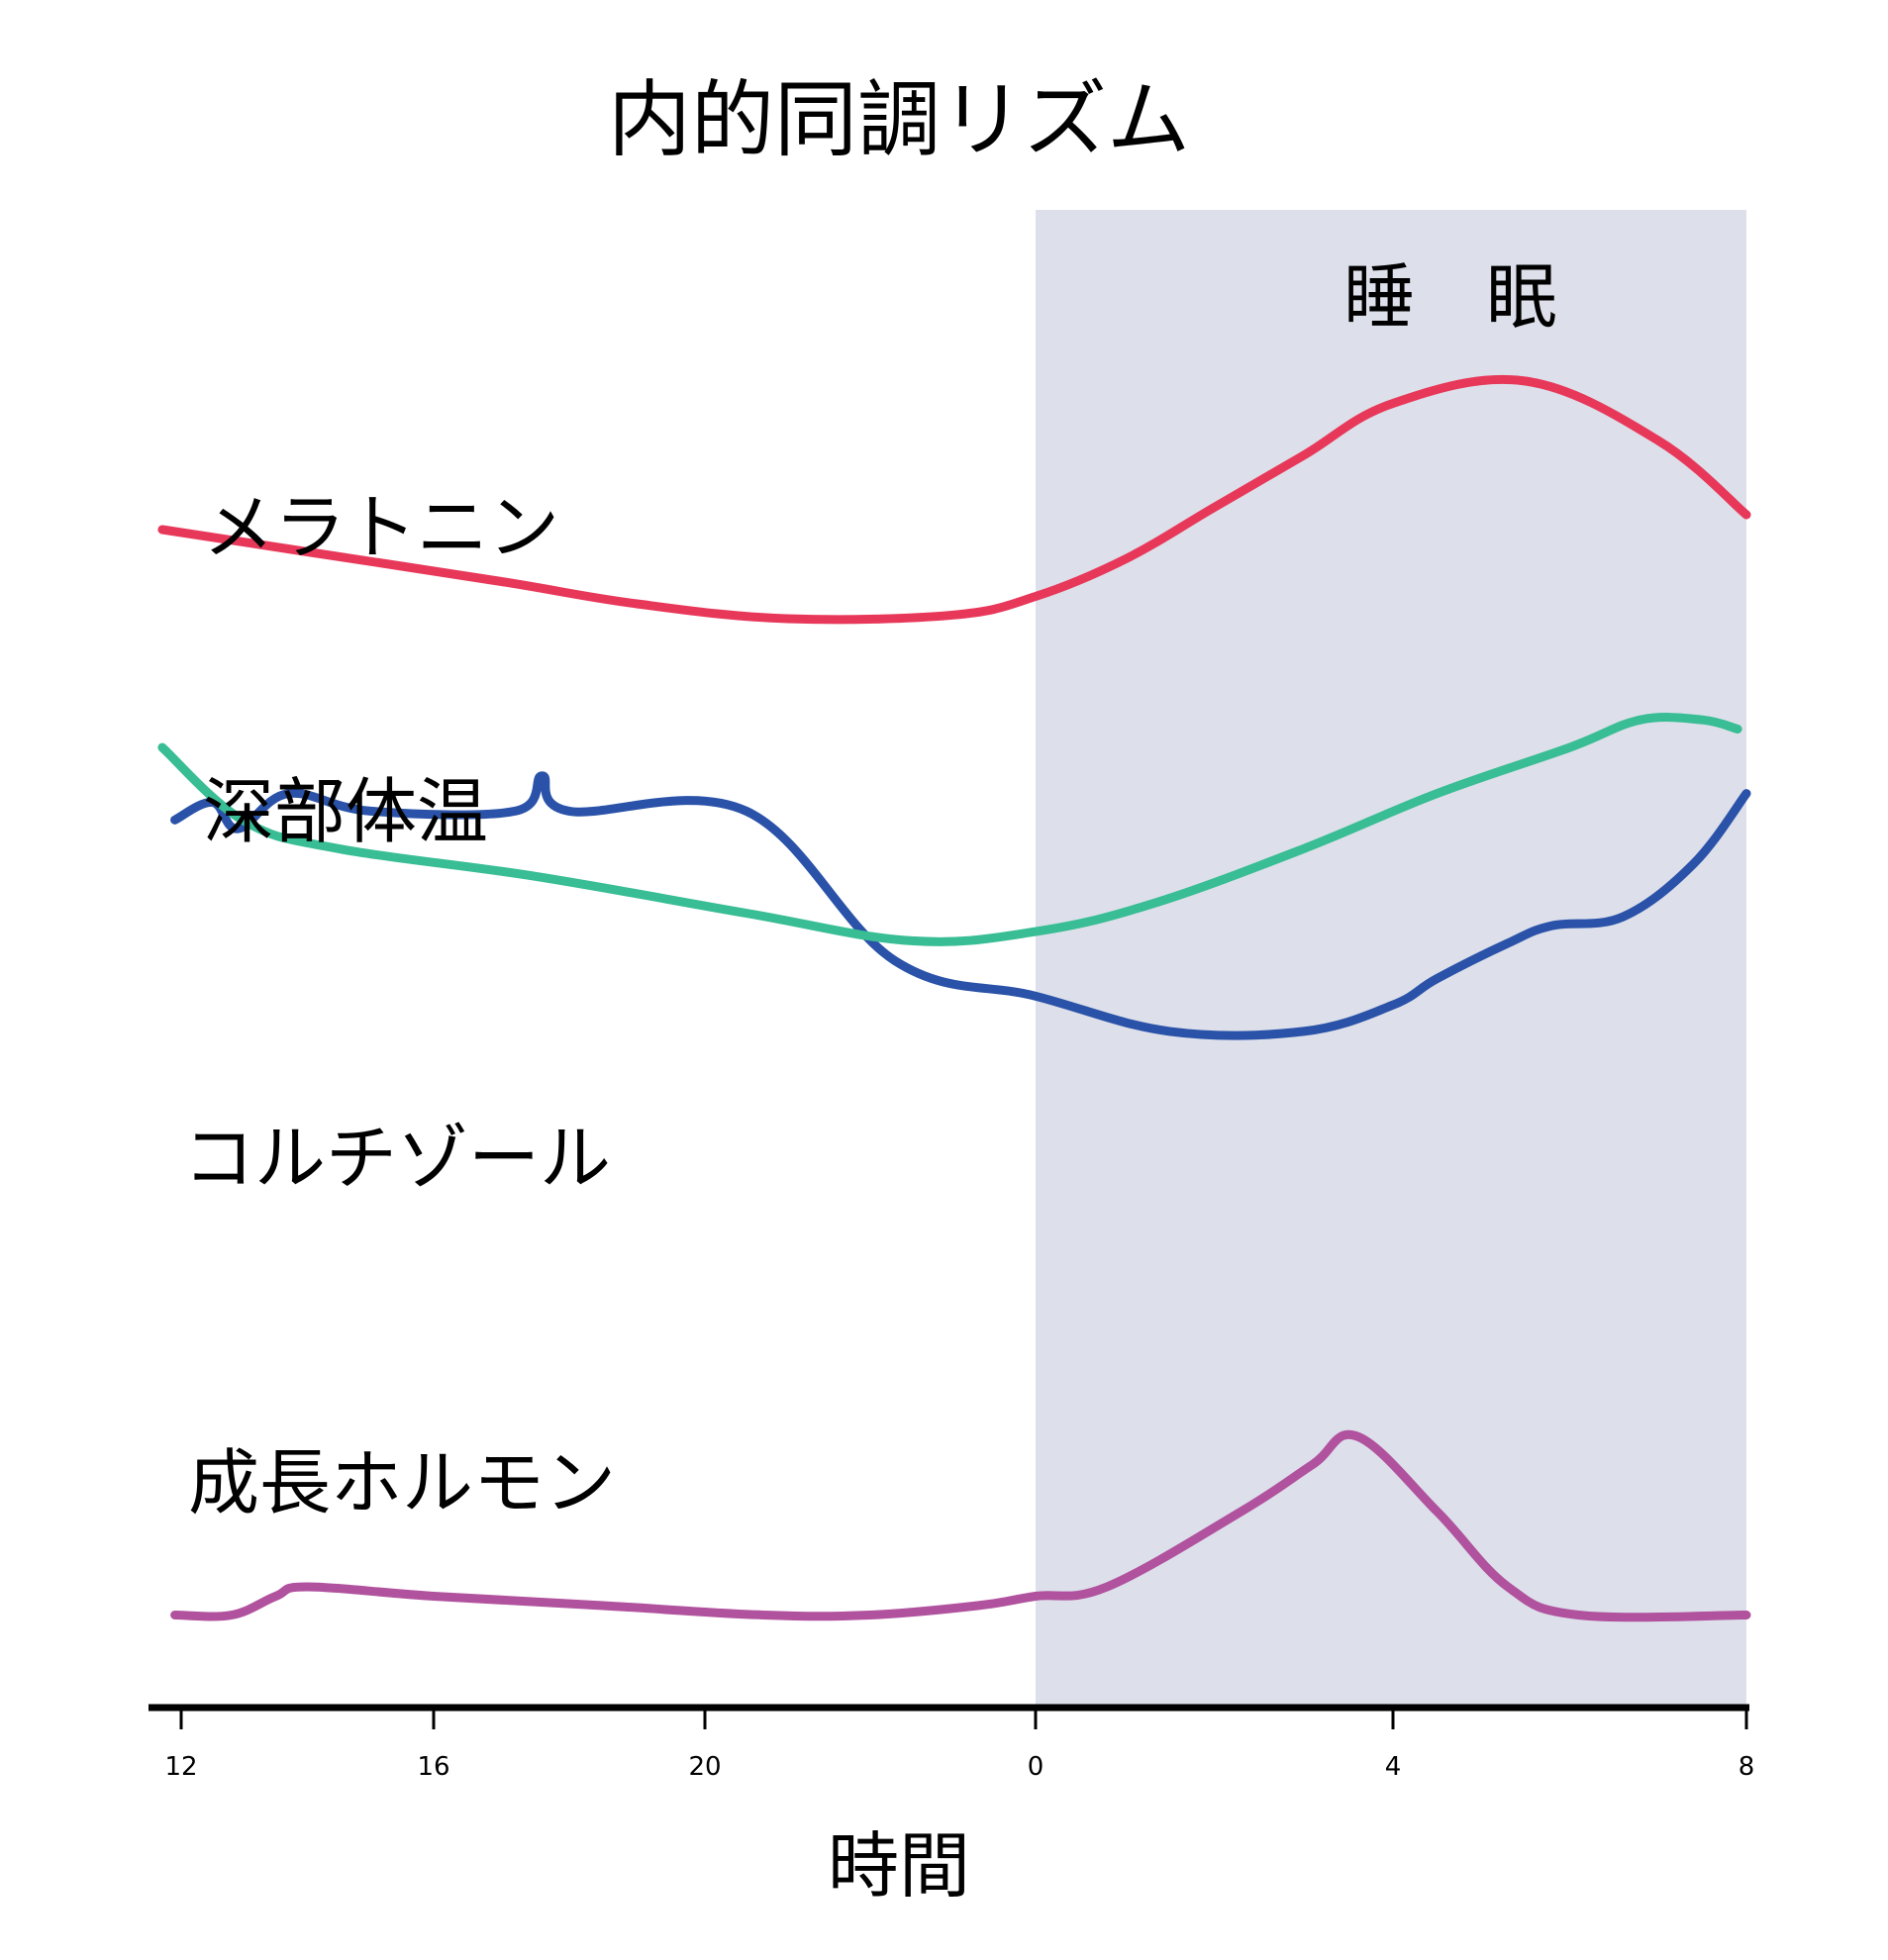 Image resolution: width=1888 pixels, height=1960 pixels. What do you see at coordinates (899, 1866) in the screenshot?
I see `x-axis-label: 時間` at bounding box center [899, 1866].